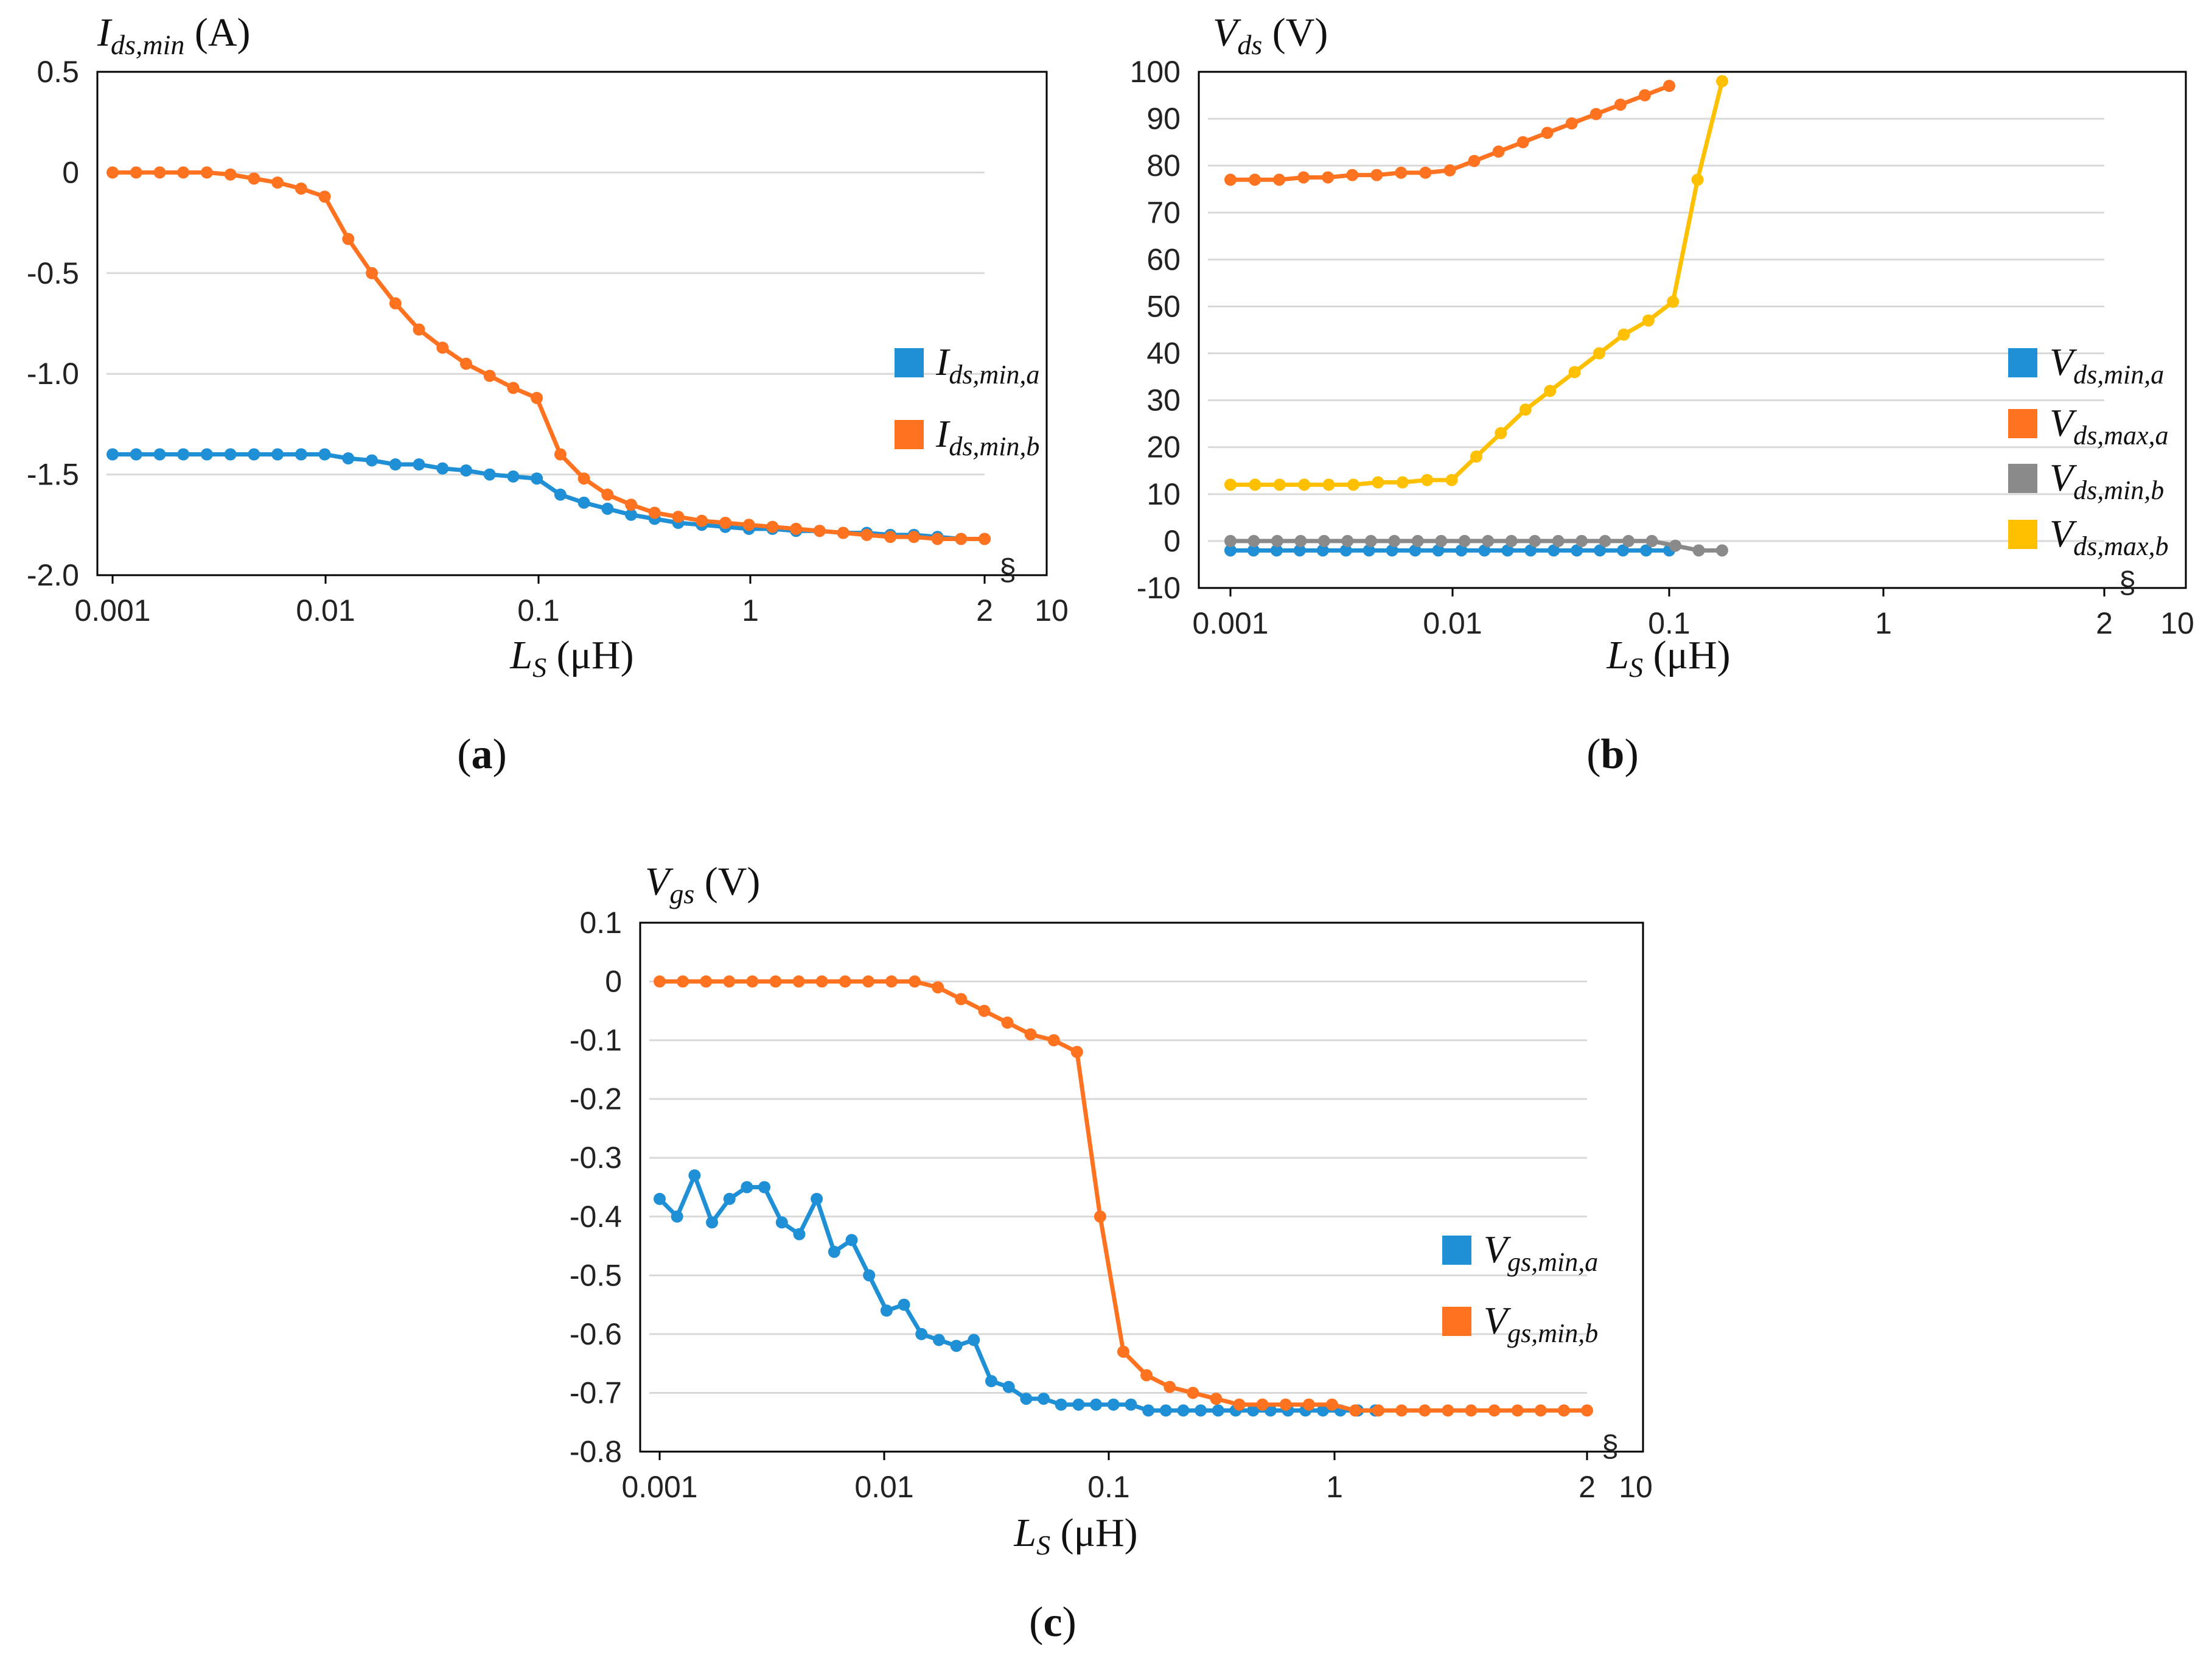 This screenshot has width=2212, height=1675. I want to click on y-tick-label: 20, so click(1163, 447).